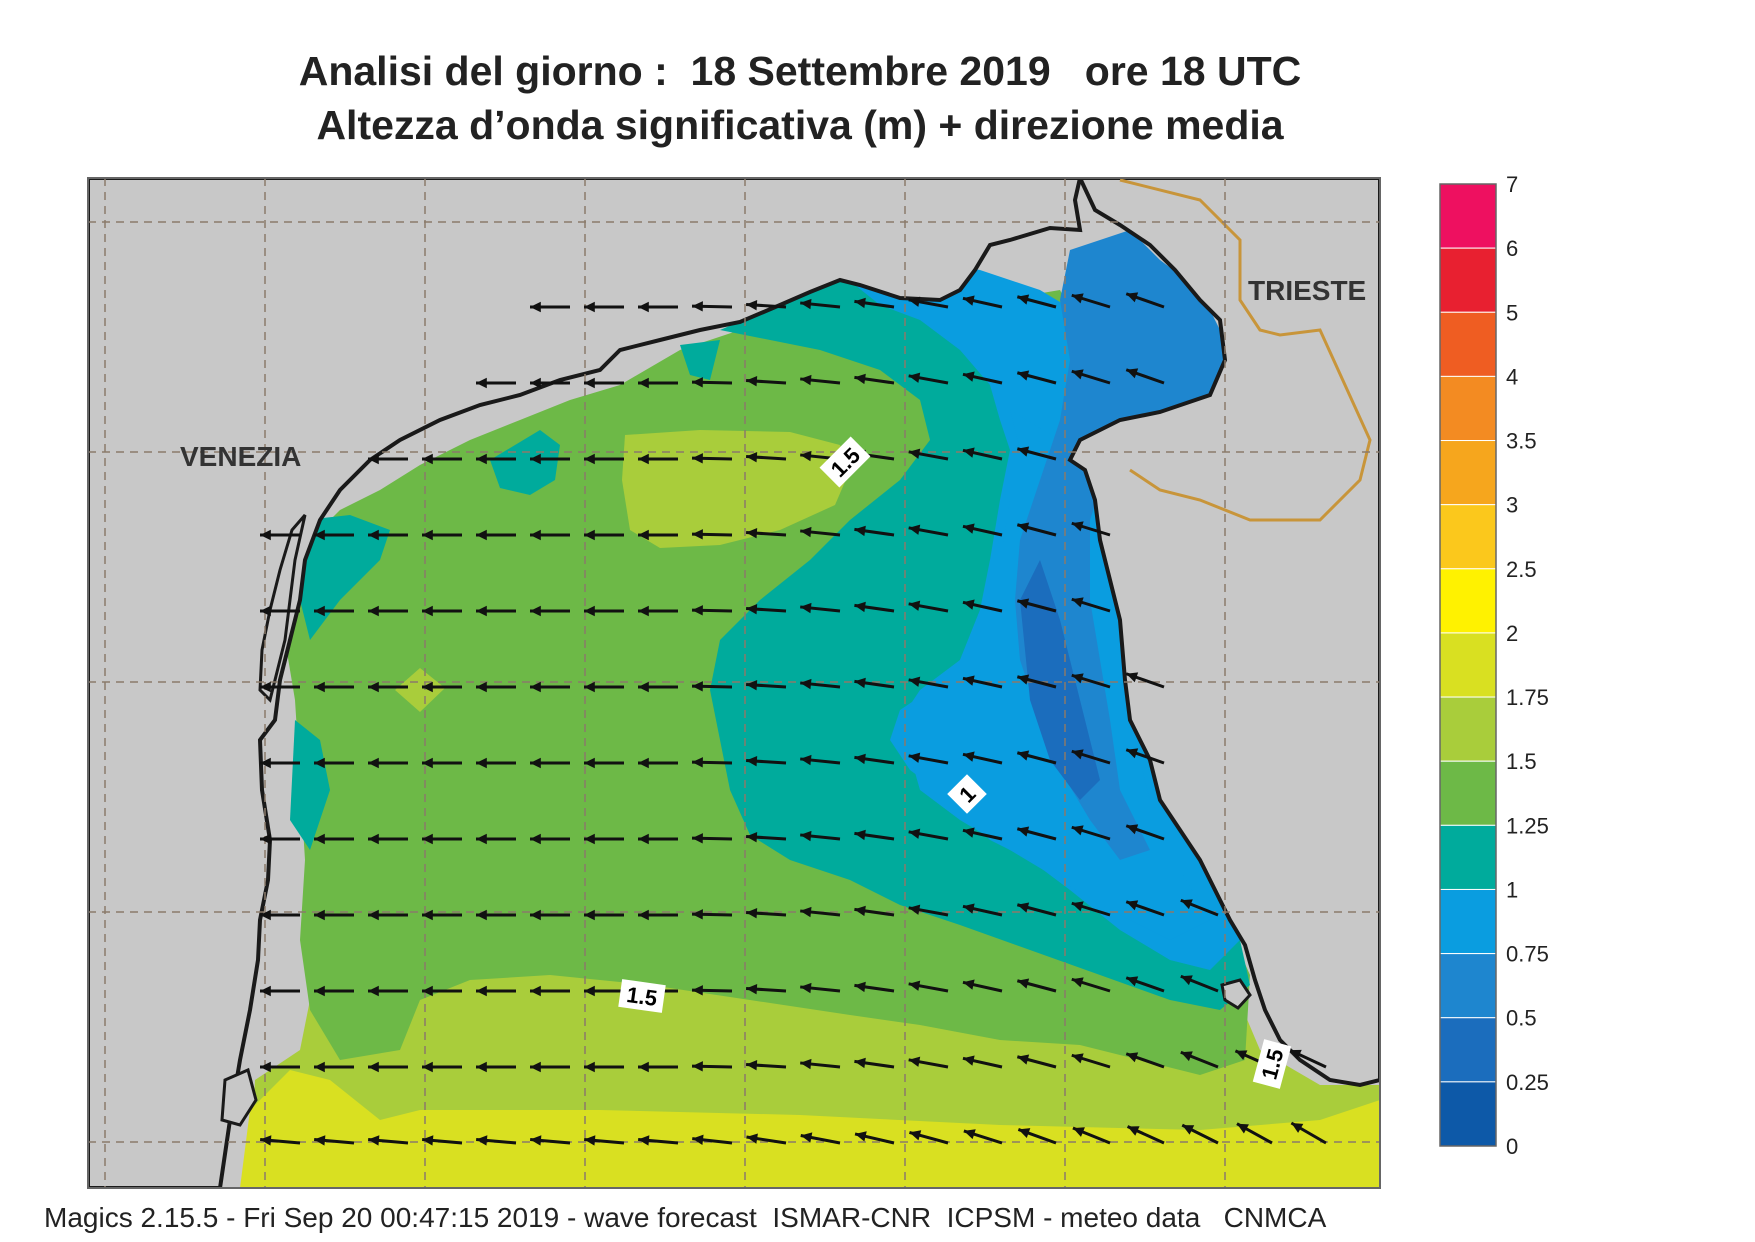 This screenshot has height=1242, width=1755. I want to click on city-label-trieste: TRIESTE, so click(1307, 290).